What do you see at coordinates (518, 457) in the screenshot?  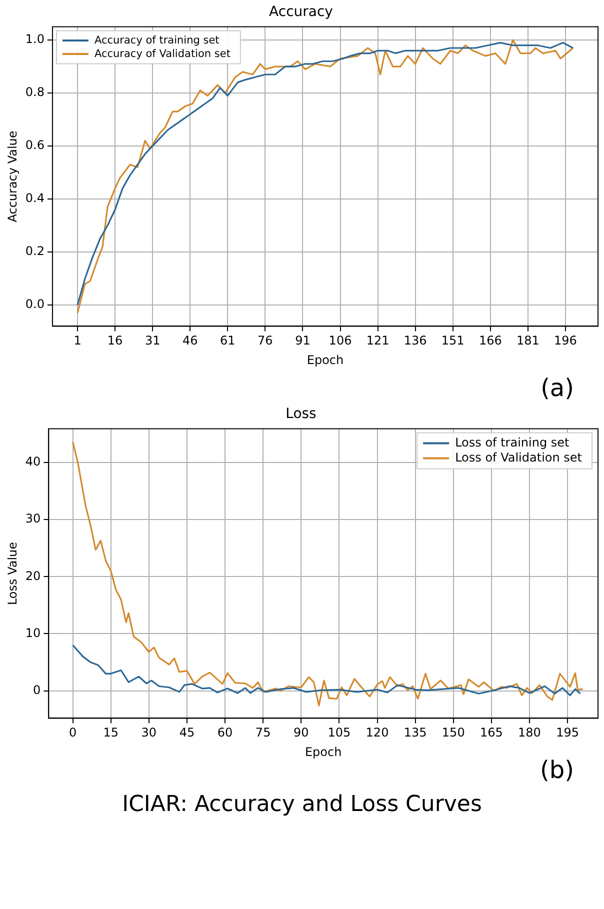 I see `legend-label: Loss of Validation set` at bounding box center [518, 457].